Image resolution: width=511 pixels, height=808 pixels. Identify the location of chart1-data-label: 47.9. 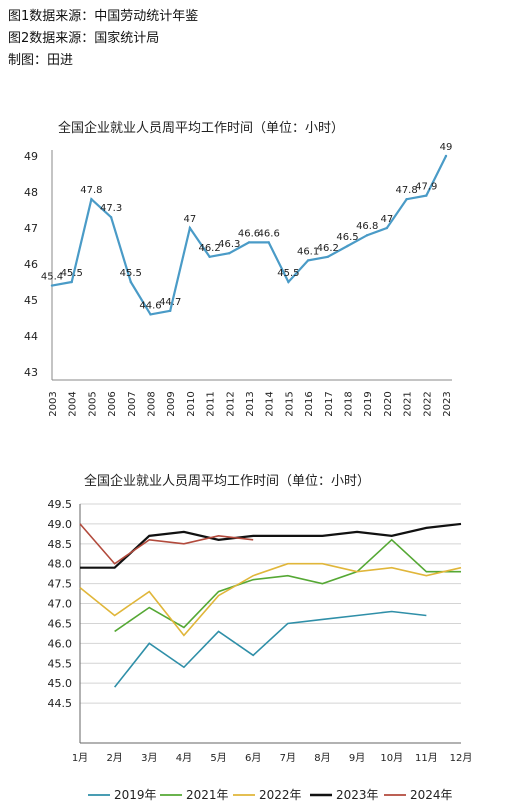
(426, 187).